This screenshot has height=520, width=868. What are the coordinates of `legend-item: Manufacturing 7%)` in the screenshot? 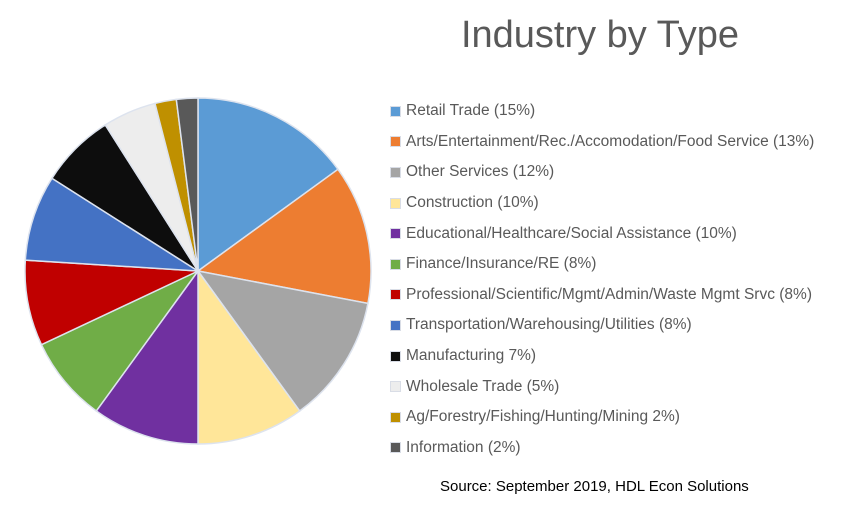 It's located at (602, 356).